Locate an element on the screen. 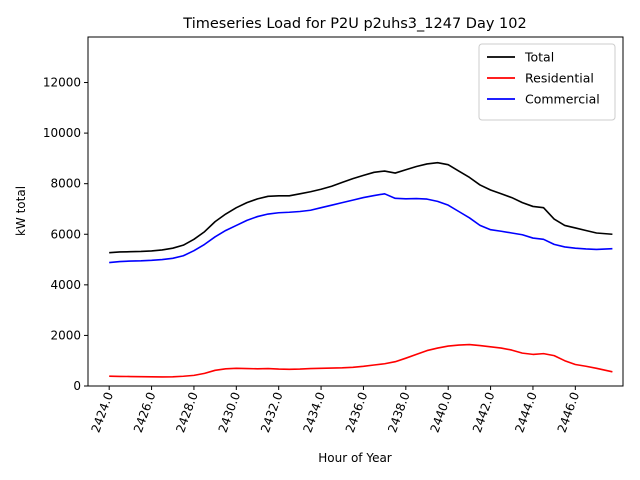 Image resolution: width=640 pixels, height=480 pixels. y-axis-title: kW total is located at coordinates (21, 211).